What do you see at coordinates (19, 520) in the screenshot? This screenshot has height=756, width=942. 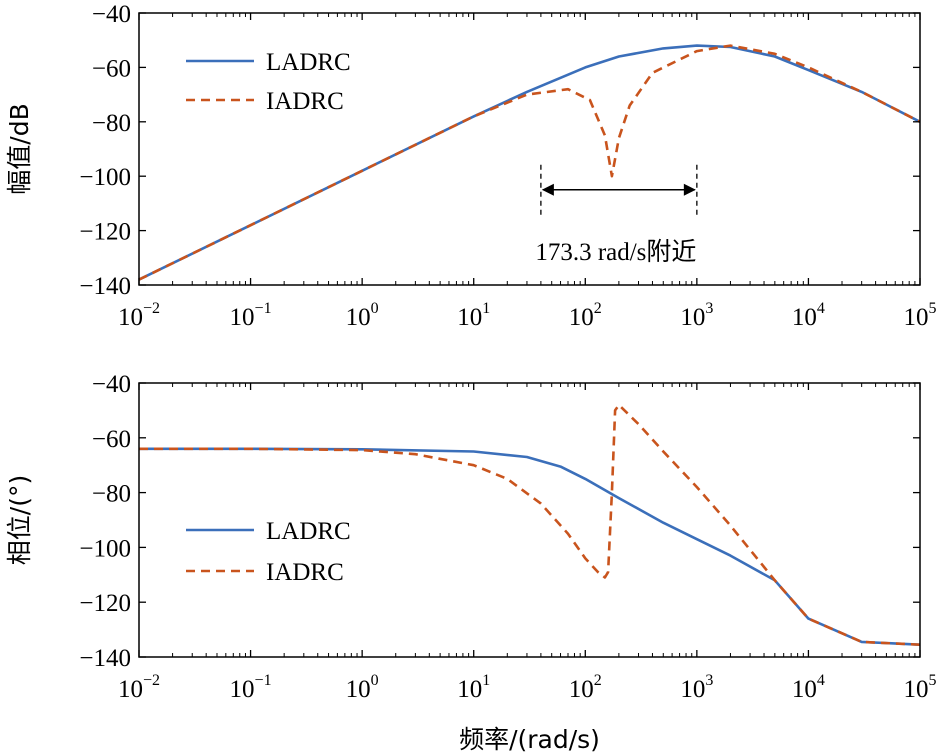 I see `y-axis-title: 相位/(°)` at bounding box center [19, 520].